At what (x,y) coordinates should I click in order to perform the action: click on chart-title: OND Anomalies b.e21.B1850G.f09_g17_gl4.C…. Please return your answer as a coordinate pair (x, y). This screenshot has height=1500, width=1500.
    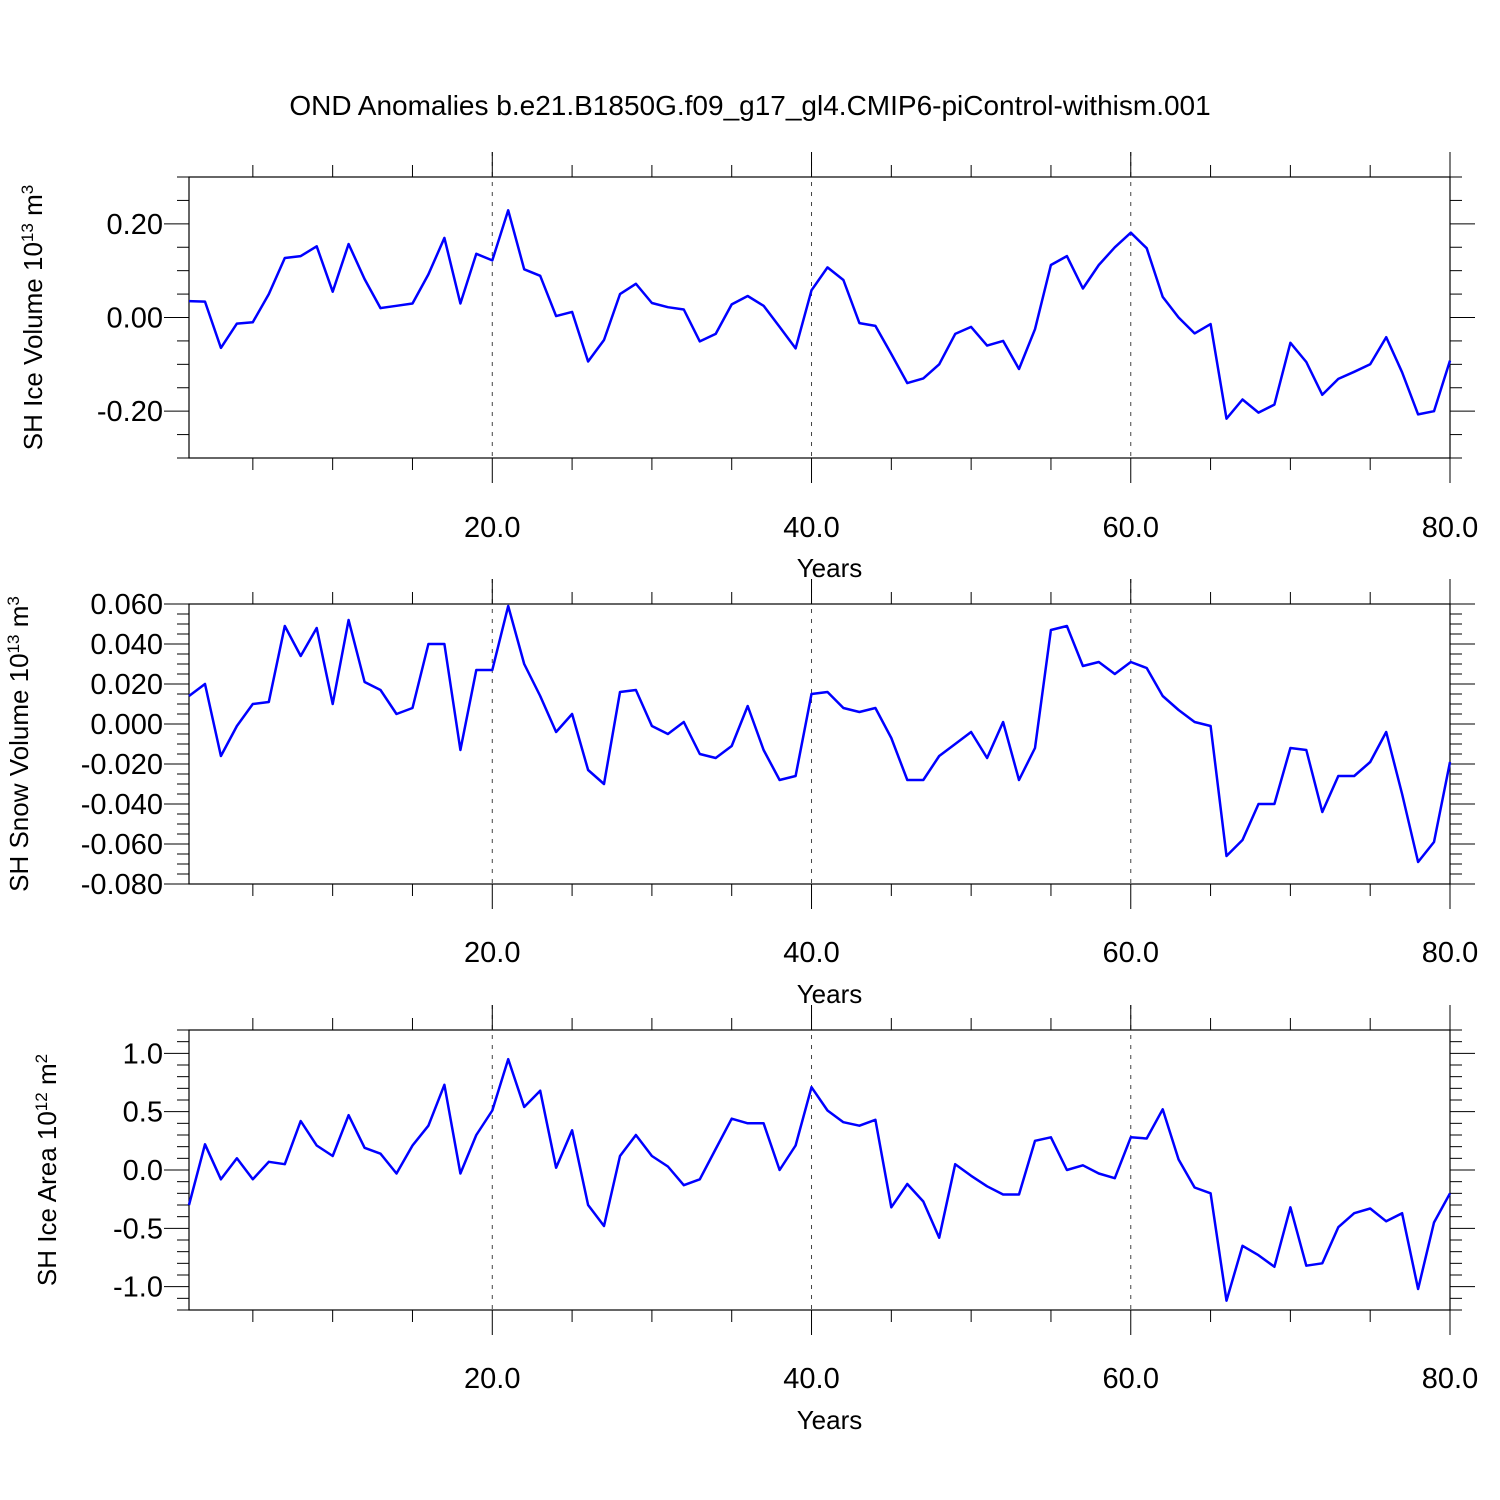
    Looking at the image, I should click on (749, 105).